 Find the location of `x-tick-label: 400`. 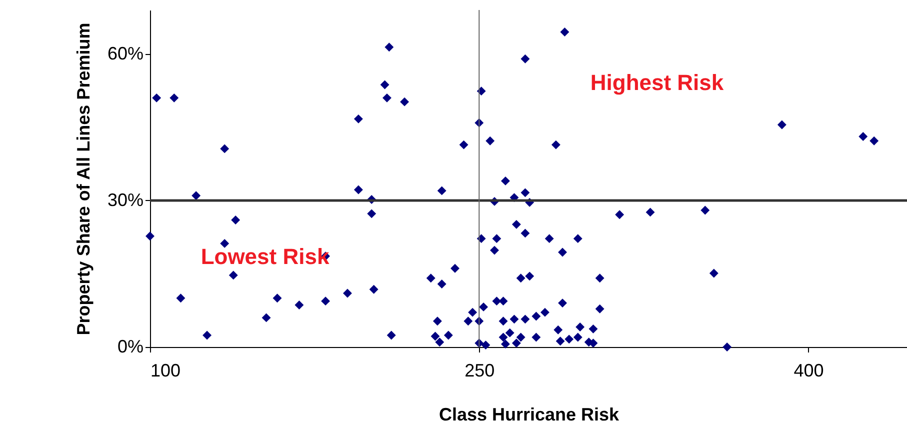

x-tick-label: 400 is located at coordinates (809, 370).